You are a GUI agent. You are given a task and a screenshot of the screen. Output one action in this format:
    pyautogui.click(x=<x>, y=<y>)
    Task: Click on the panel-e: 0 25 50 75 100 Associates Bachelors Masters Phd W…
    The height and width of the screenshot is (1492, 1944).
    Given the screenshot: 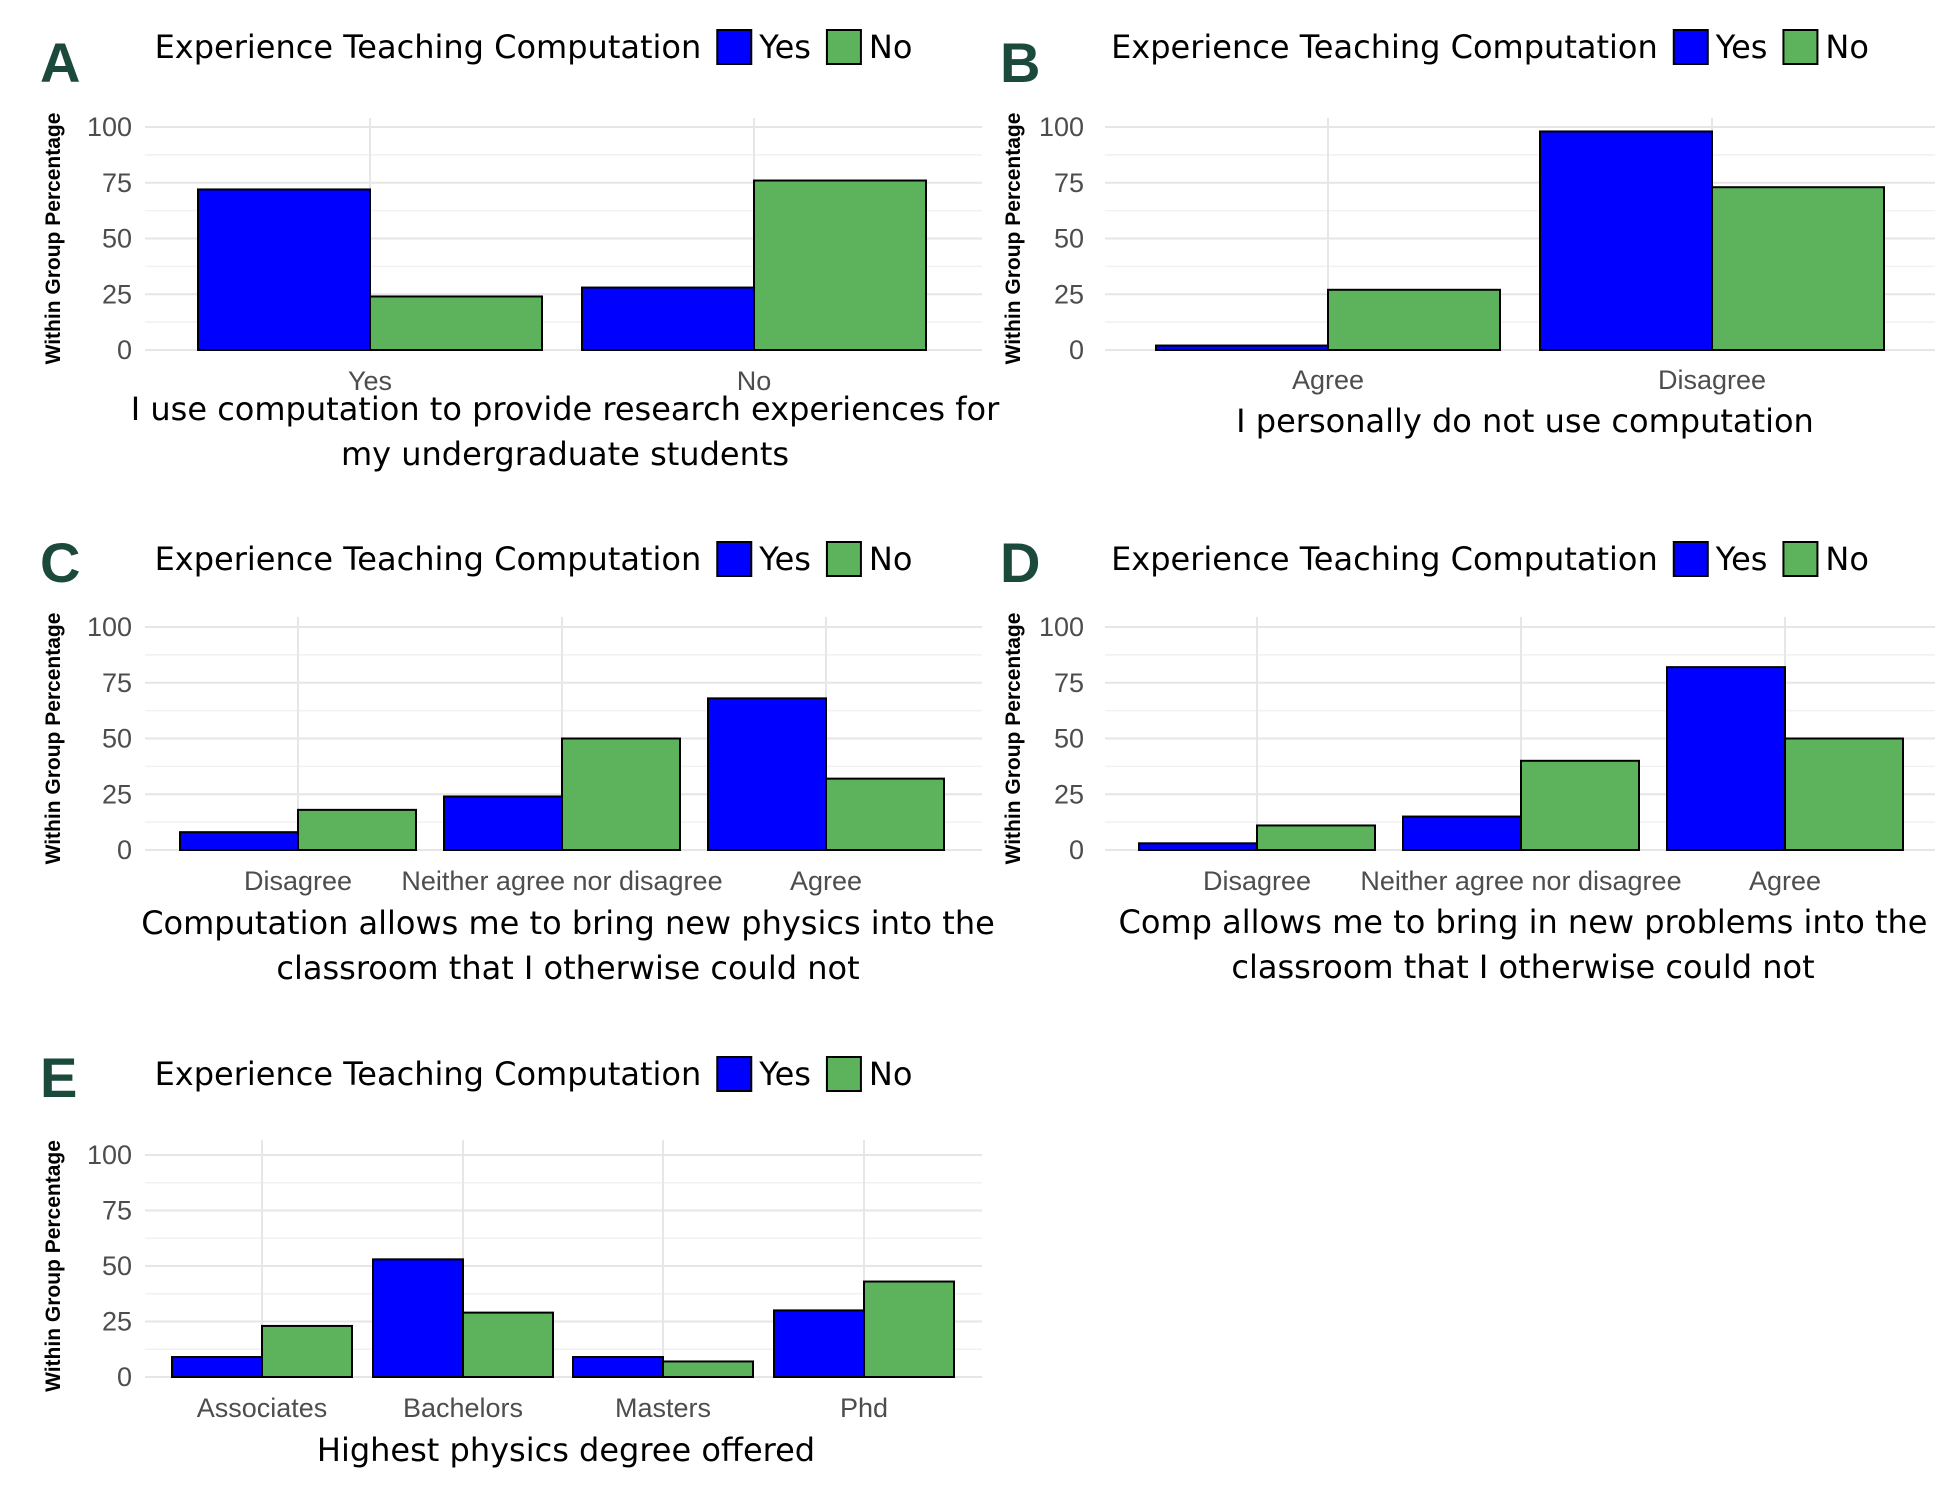 What is the action you would take?
    pyautogui.click(x=511, y=1257)
    